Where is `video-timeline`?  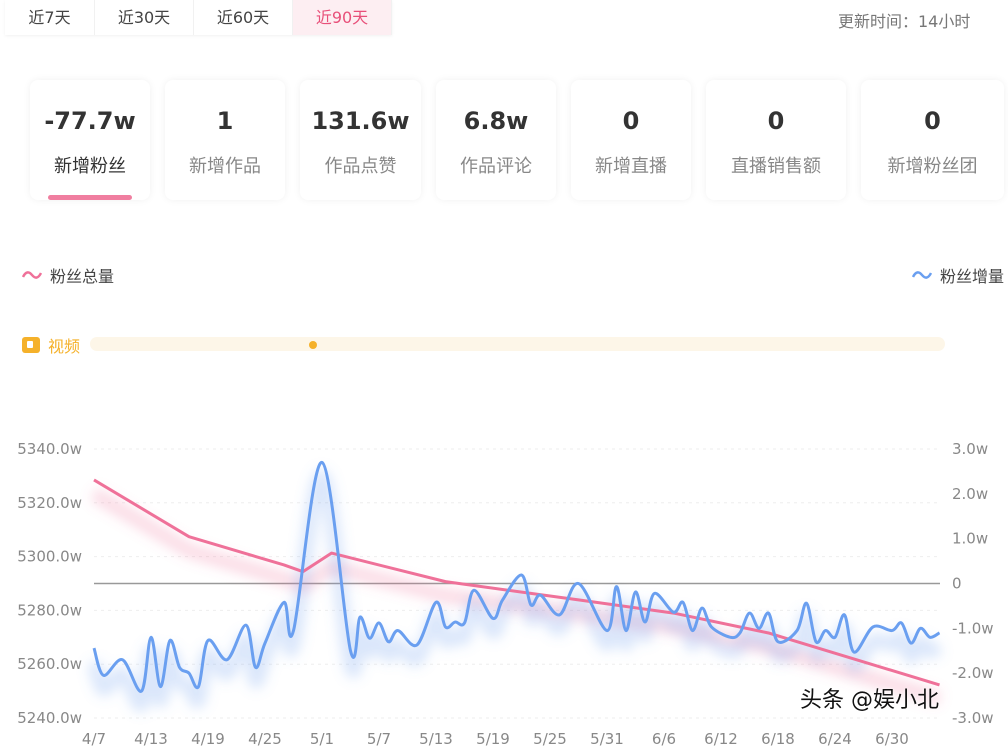 video-timeline is located at coordinates (517, 344).